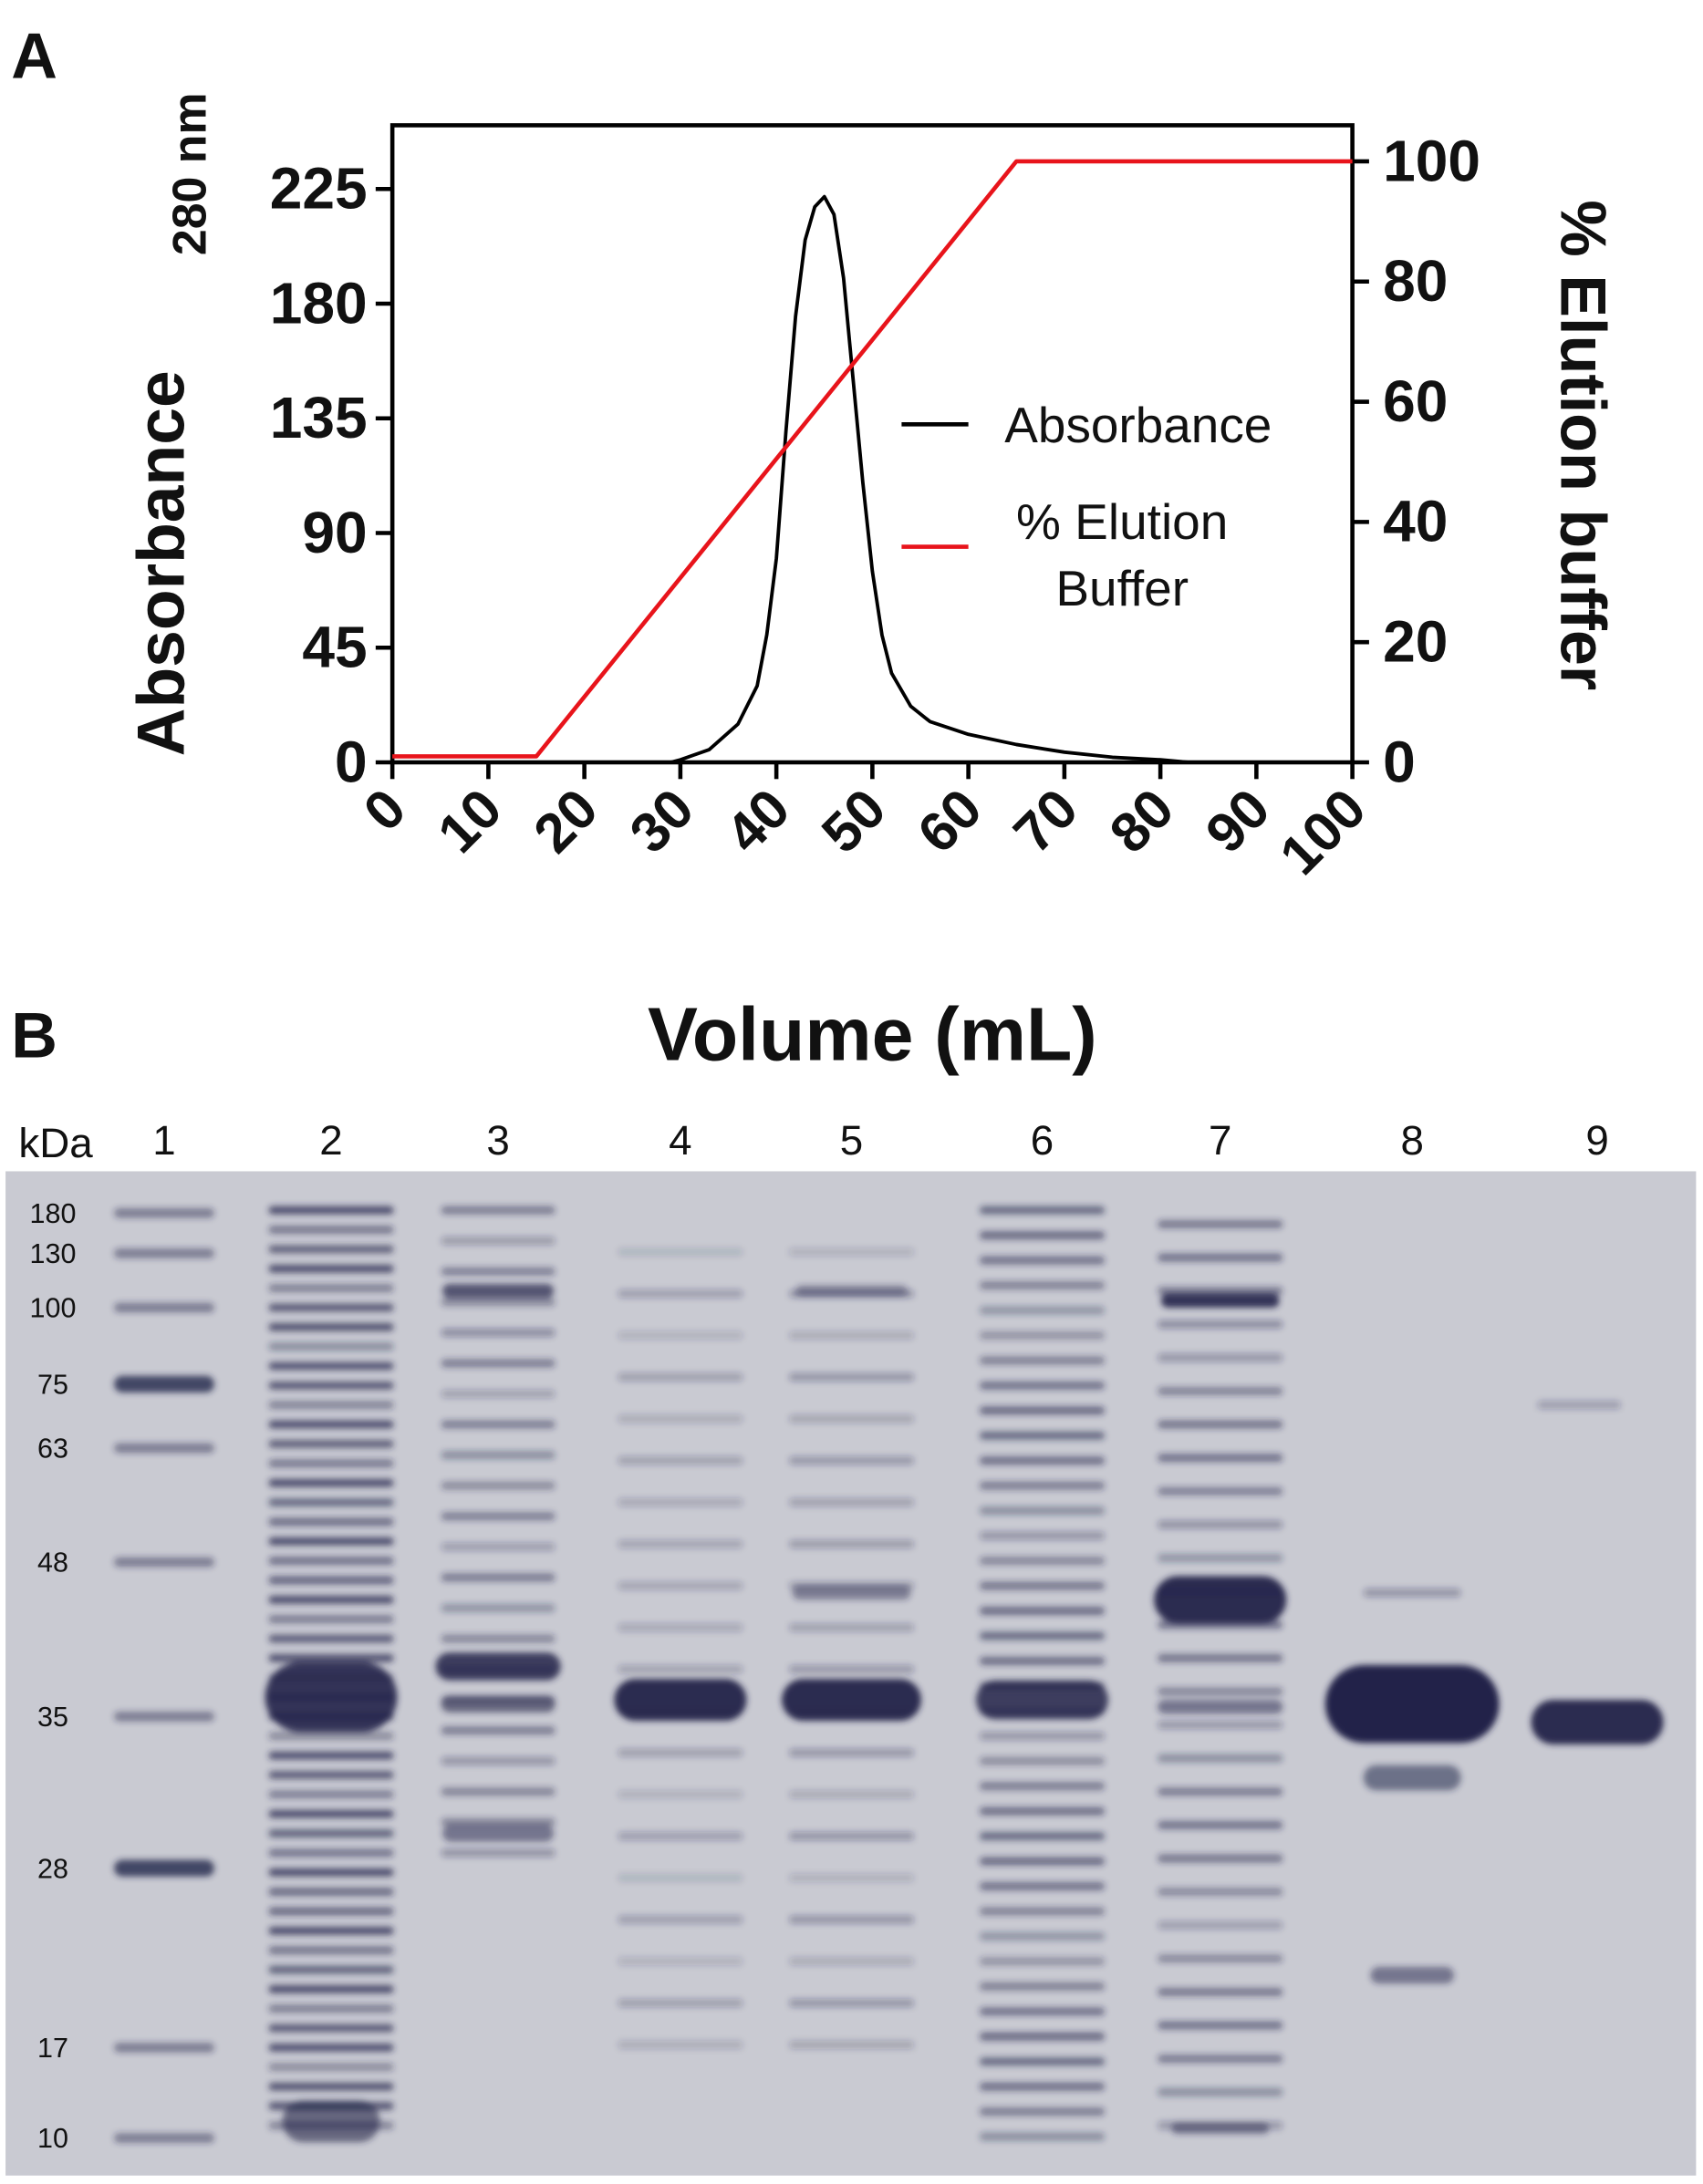  Describe the element at coordinates (52, 2139) in the screenshot. I see `marker-label: 10` at that location.